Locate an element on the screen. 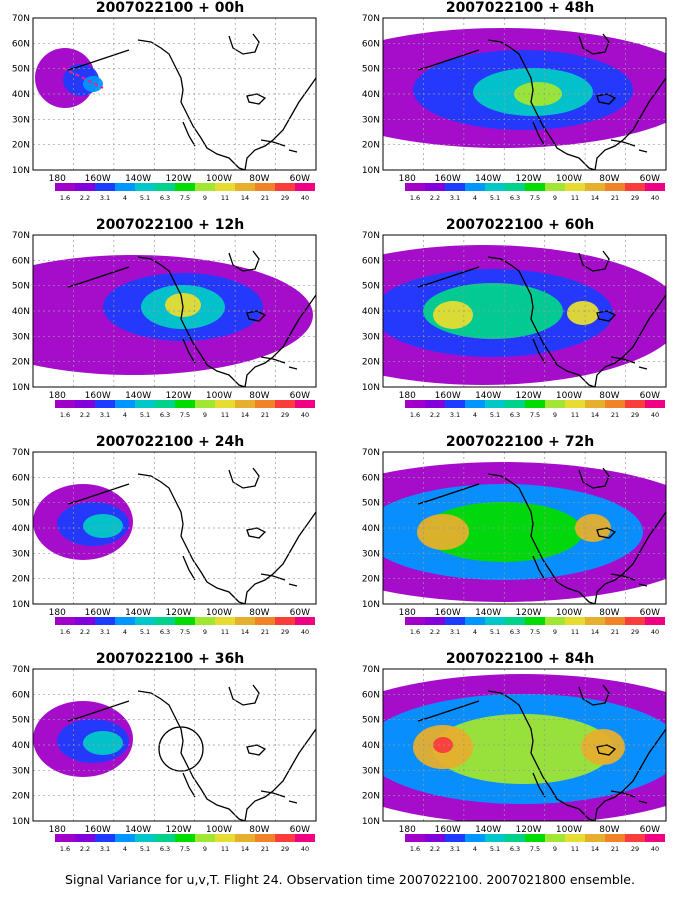 Image resolution: width=700 pixels, height=900 pixels. colorbar-label: 4 is located at coordinates (125, 632).